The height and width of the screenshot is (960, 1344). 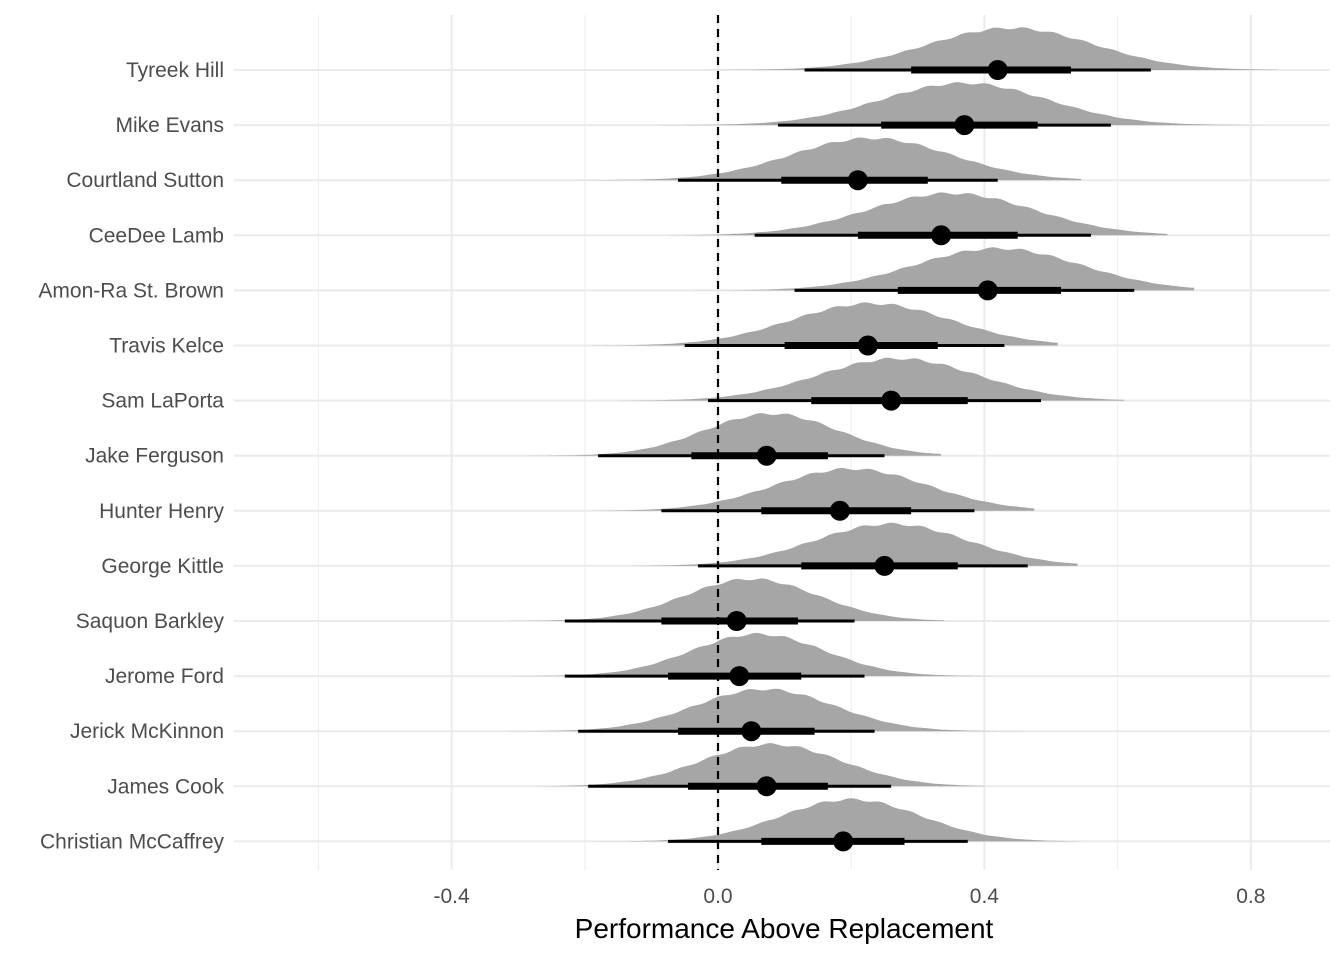 What do you see at coordinates (161, 511) in the screenshot?
I see `y-tick-label: Hunter Henry` at bounding box center [161, 511].